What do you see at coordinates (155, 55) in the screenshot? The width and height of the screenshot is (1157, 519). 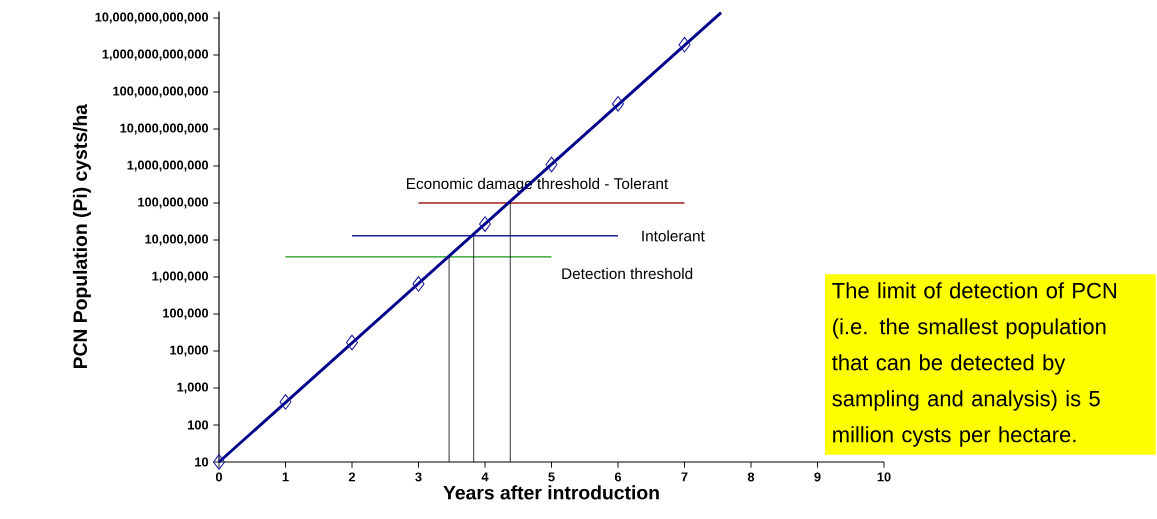 I see `y-tick-label: 1,000,000,000,000` at bounding box center [155, 55].